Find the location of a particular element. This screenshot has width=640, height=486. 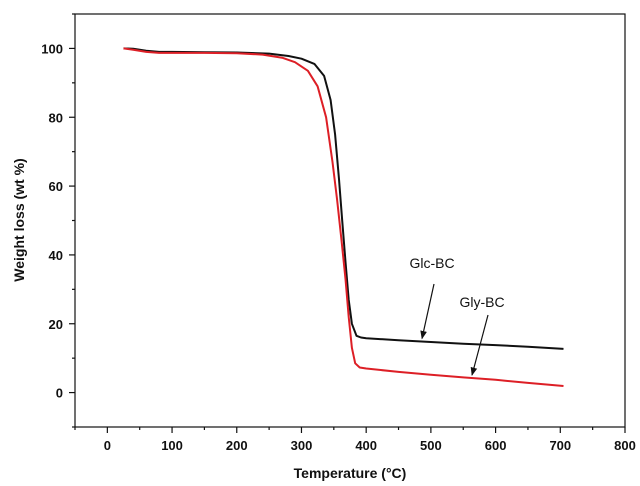

y-tick-label: 0 is located at coordinates (59, 393).